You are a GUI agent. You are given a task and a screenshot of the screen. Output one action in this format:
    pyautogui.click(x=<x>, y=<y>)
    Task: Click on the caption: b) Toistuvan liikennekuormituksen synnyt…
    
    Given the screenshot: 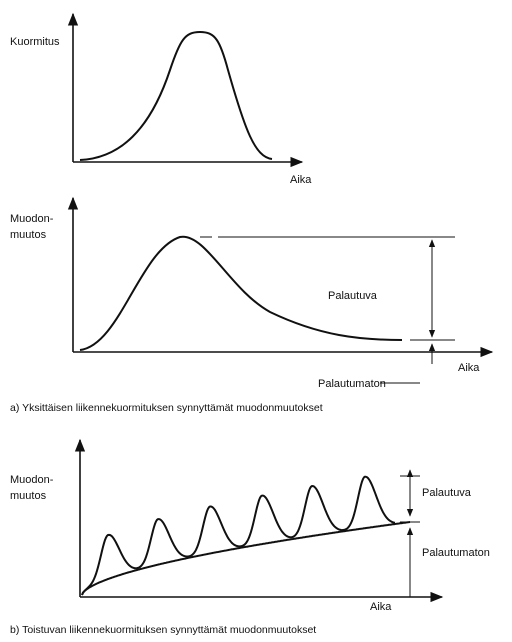 What is the action you would take?
    pyautogui.click(x=163, y=630)
    